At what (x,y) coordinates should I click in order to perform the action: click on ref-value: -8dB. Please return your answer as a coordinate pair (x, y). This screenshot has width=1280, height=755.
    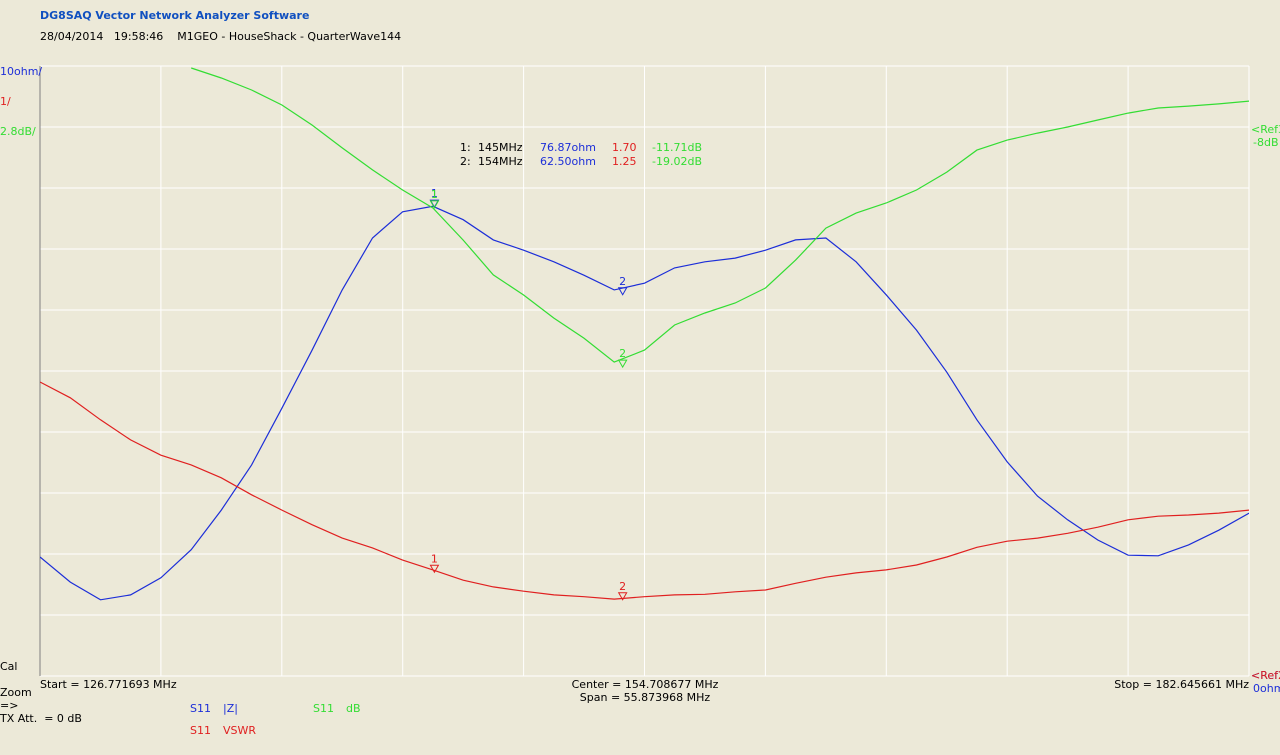
    Looking at the image, I should click on (1266, 142).